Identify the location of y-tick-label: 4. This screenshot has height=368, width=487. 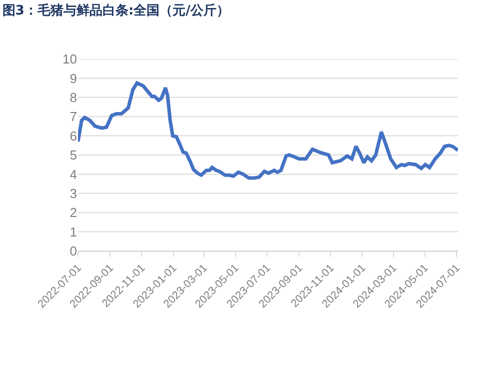
(73, 174).